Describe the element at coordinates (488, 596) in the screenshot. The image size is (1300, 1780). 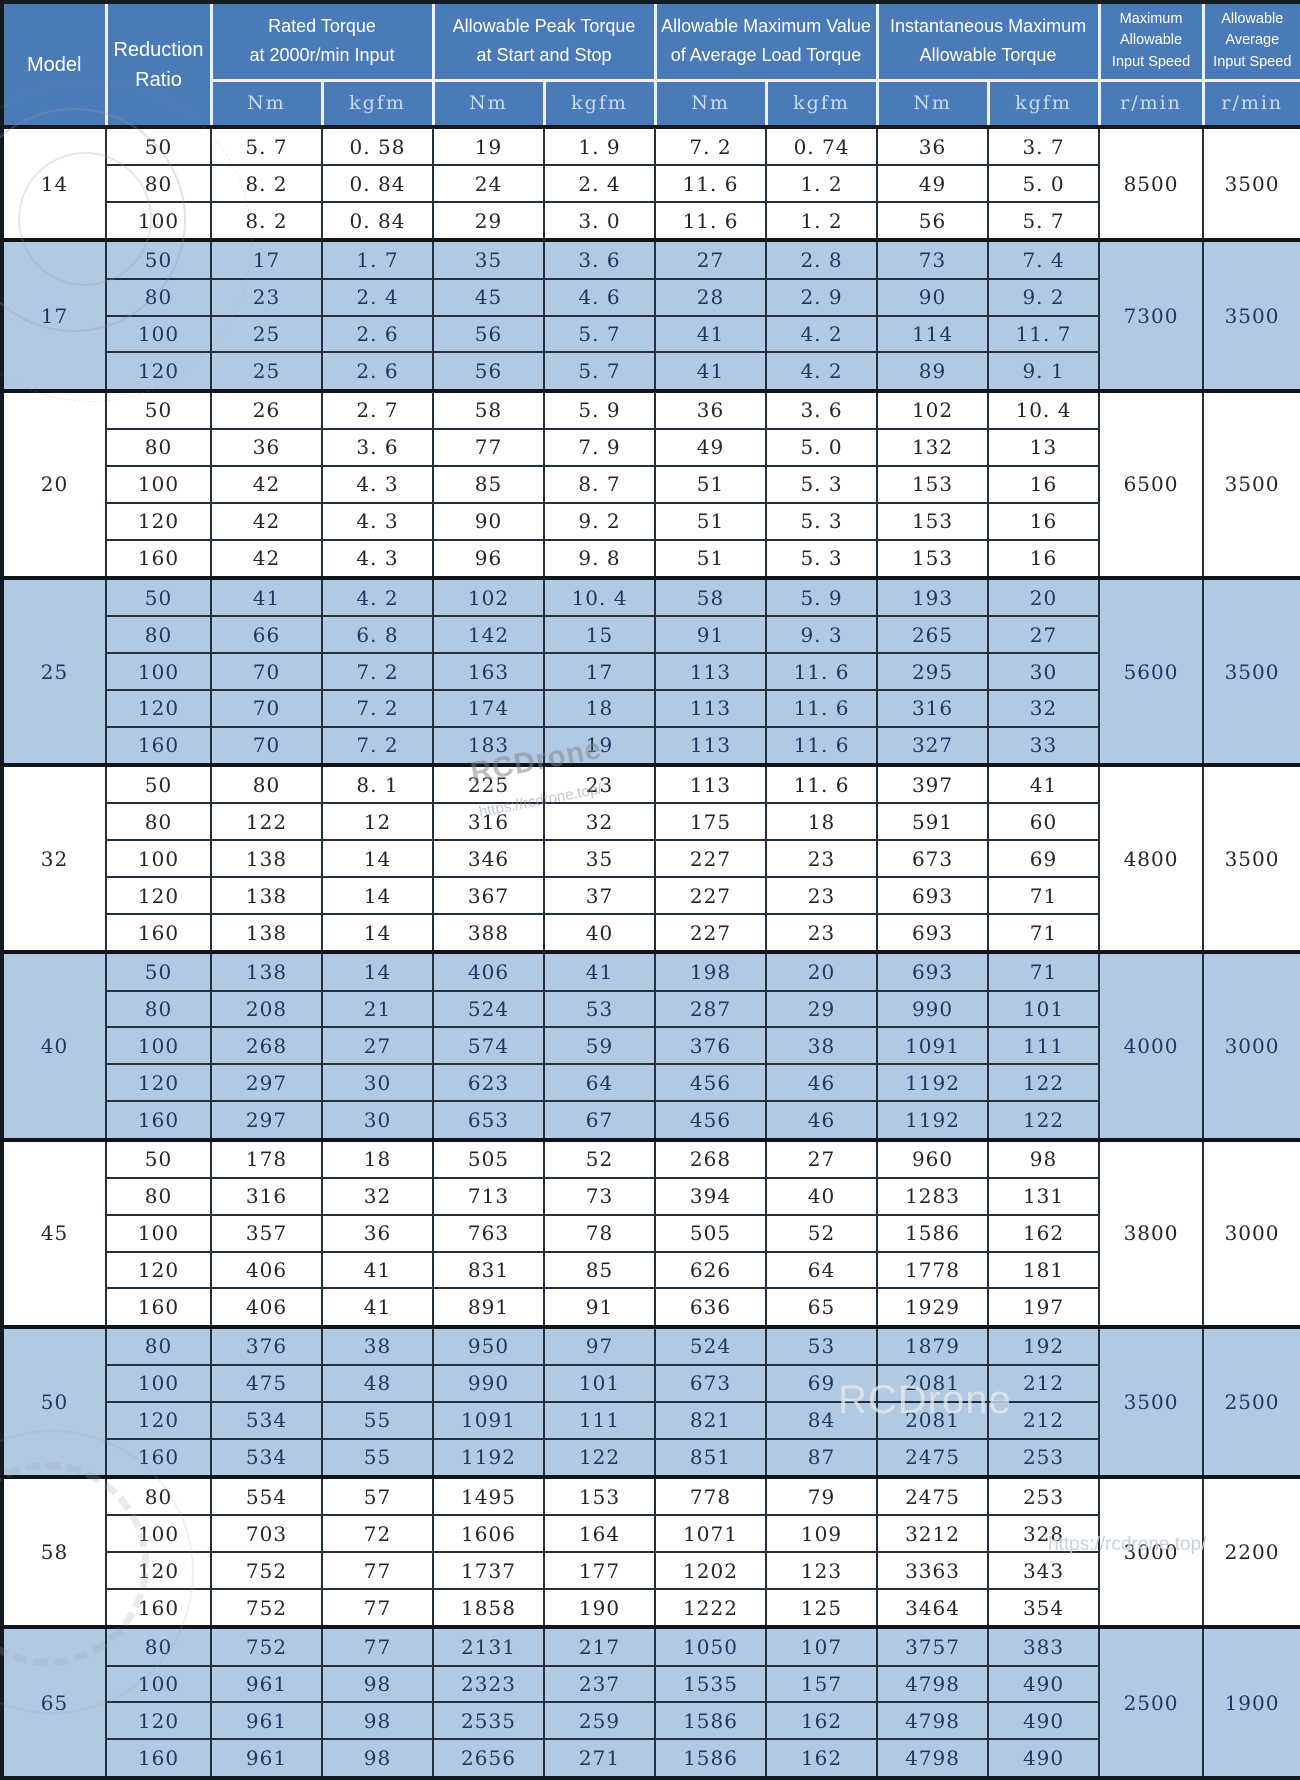
I see `torque-value-cell: 102` at that location.